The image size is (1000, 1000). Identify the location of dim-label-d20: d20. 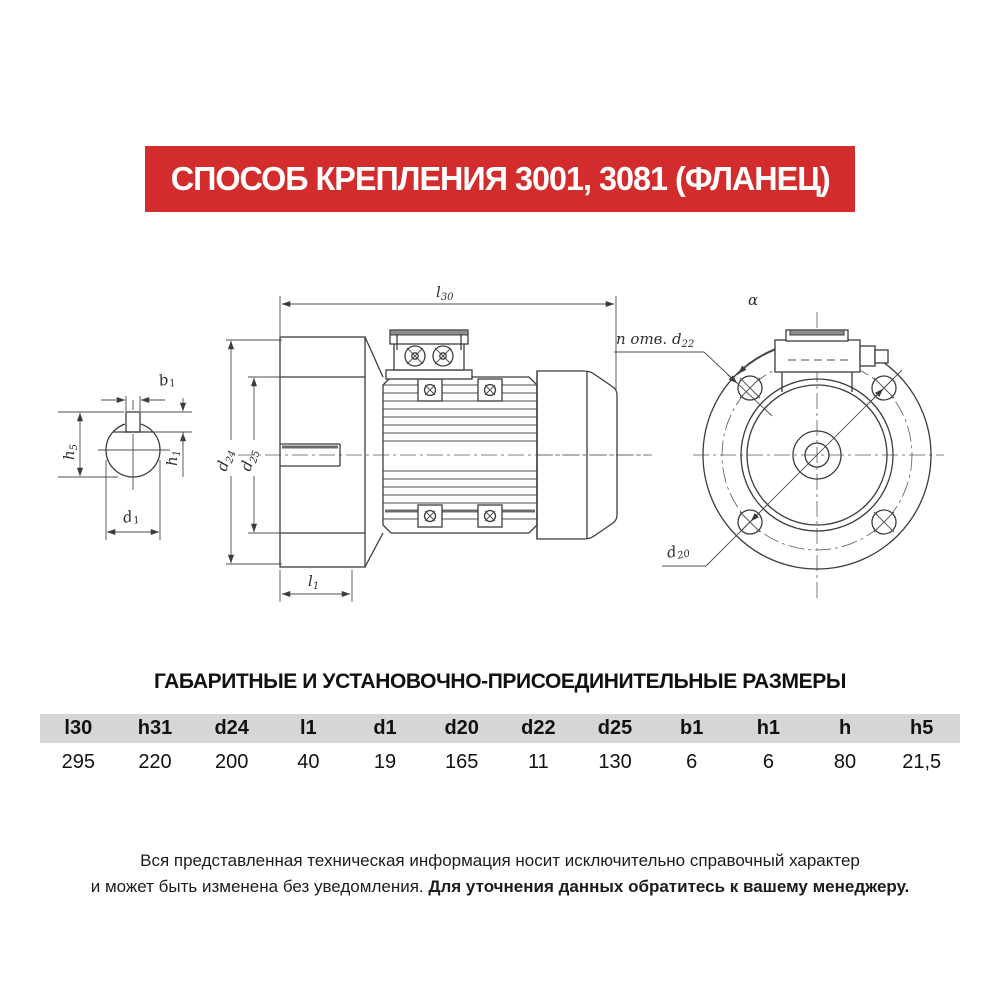
(678, 552).